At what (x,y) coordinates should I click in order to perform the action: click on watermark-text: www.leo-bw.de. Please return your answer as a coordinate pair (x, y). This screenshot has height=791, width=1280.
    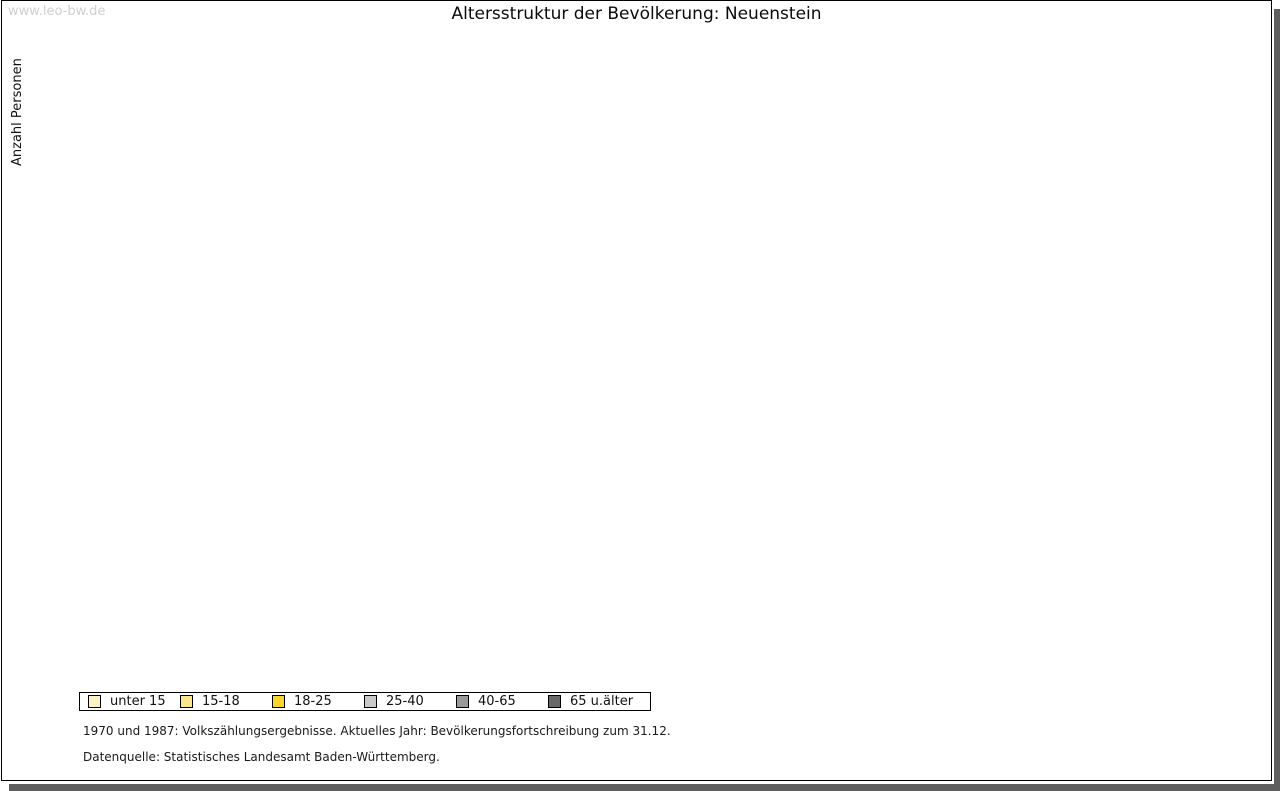
    Looking at the image, I should click on (57, 11).